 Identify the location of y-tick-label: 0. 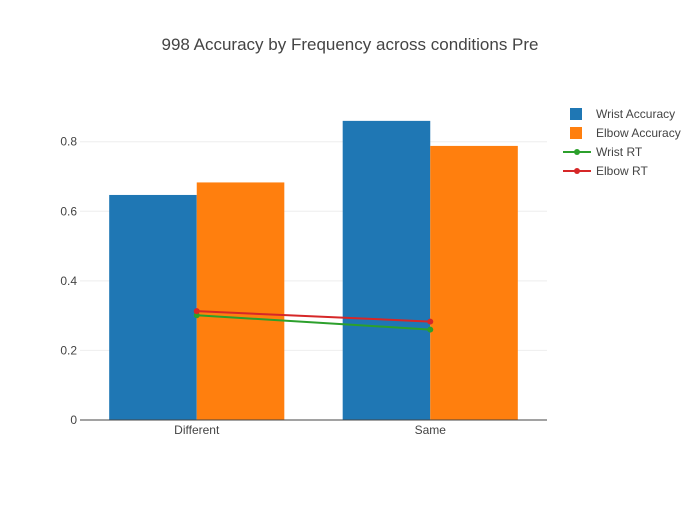
(73, 420).